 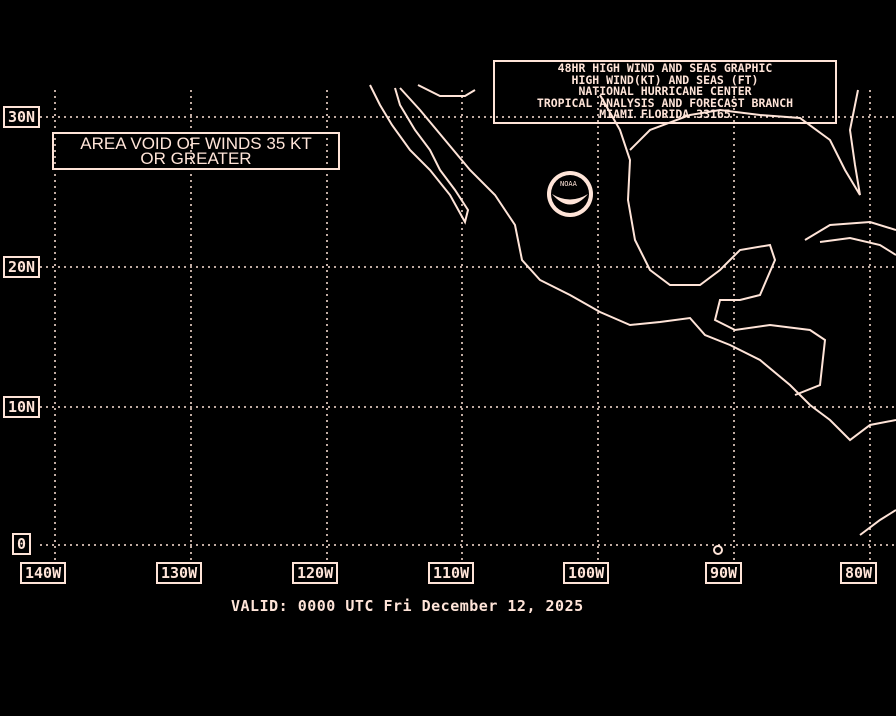 I want to click on lat-label-30n: 30N, so click(x=22, y=117).